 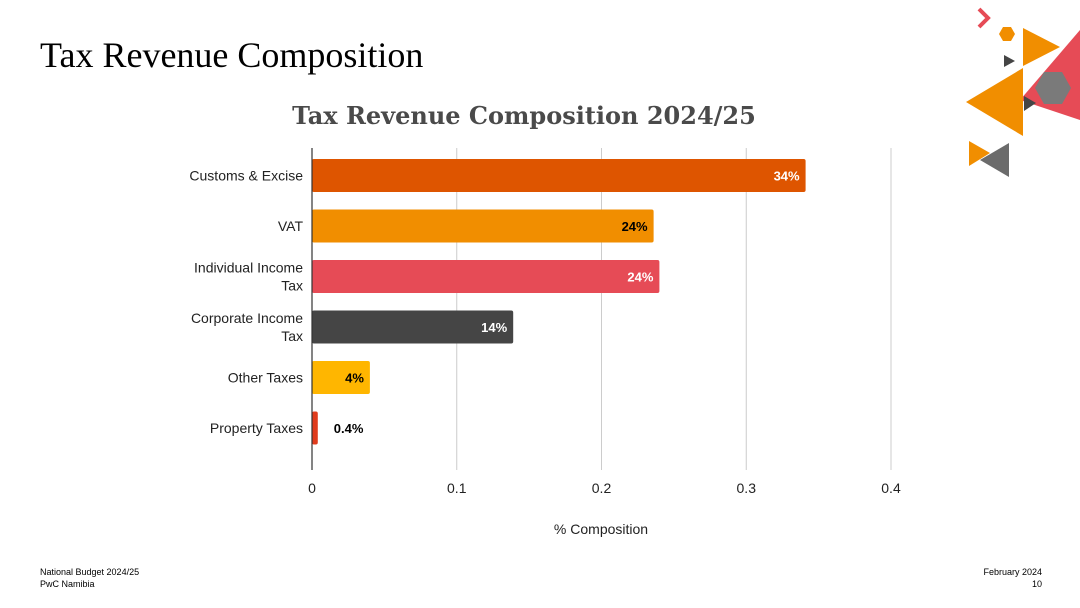 I want to click on footer-page-number: 10, so click(x=1036, y=584).